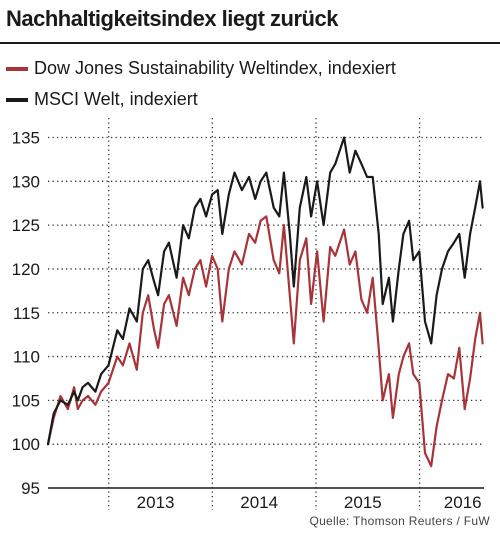 The width and height of the screenshot is (500, 538). What do you see at coordinates (399, 521) in the screenshot?
I see `source-note: Quelle: Thomson Reuters / FuW` at bounding box center [399, 521].